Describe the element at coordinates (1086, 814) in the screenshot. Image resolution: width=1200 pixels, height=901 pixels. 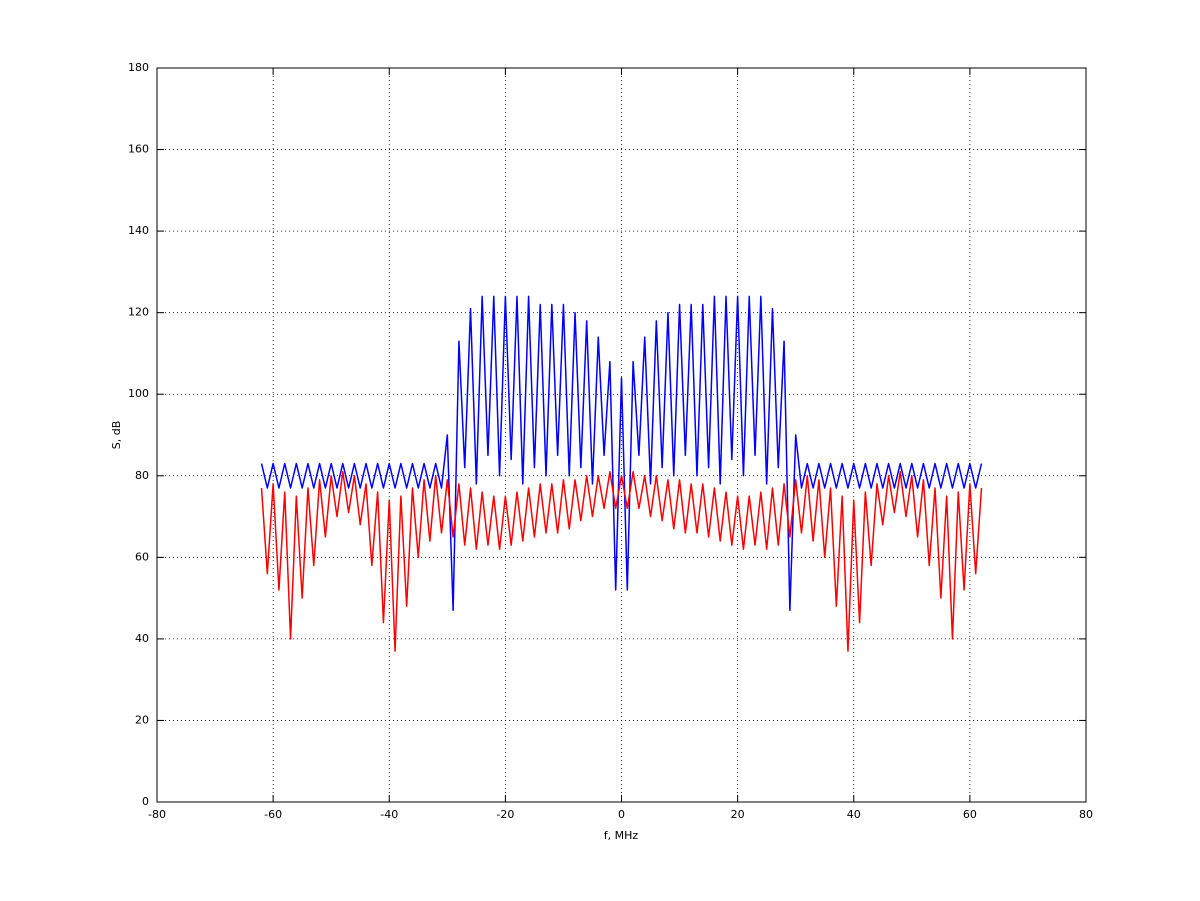
I see `x-tick-label: 80` at that location.